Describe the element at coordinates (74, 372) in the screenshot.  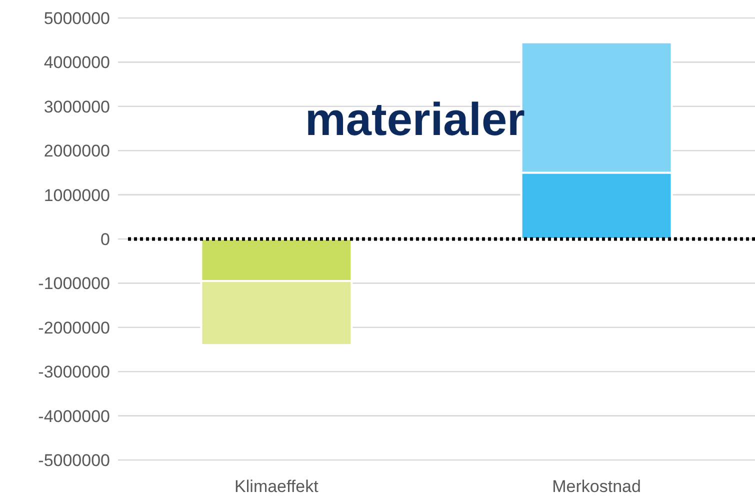
I see `y-tick-label: -3000000` at that location.